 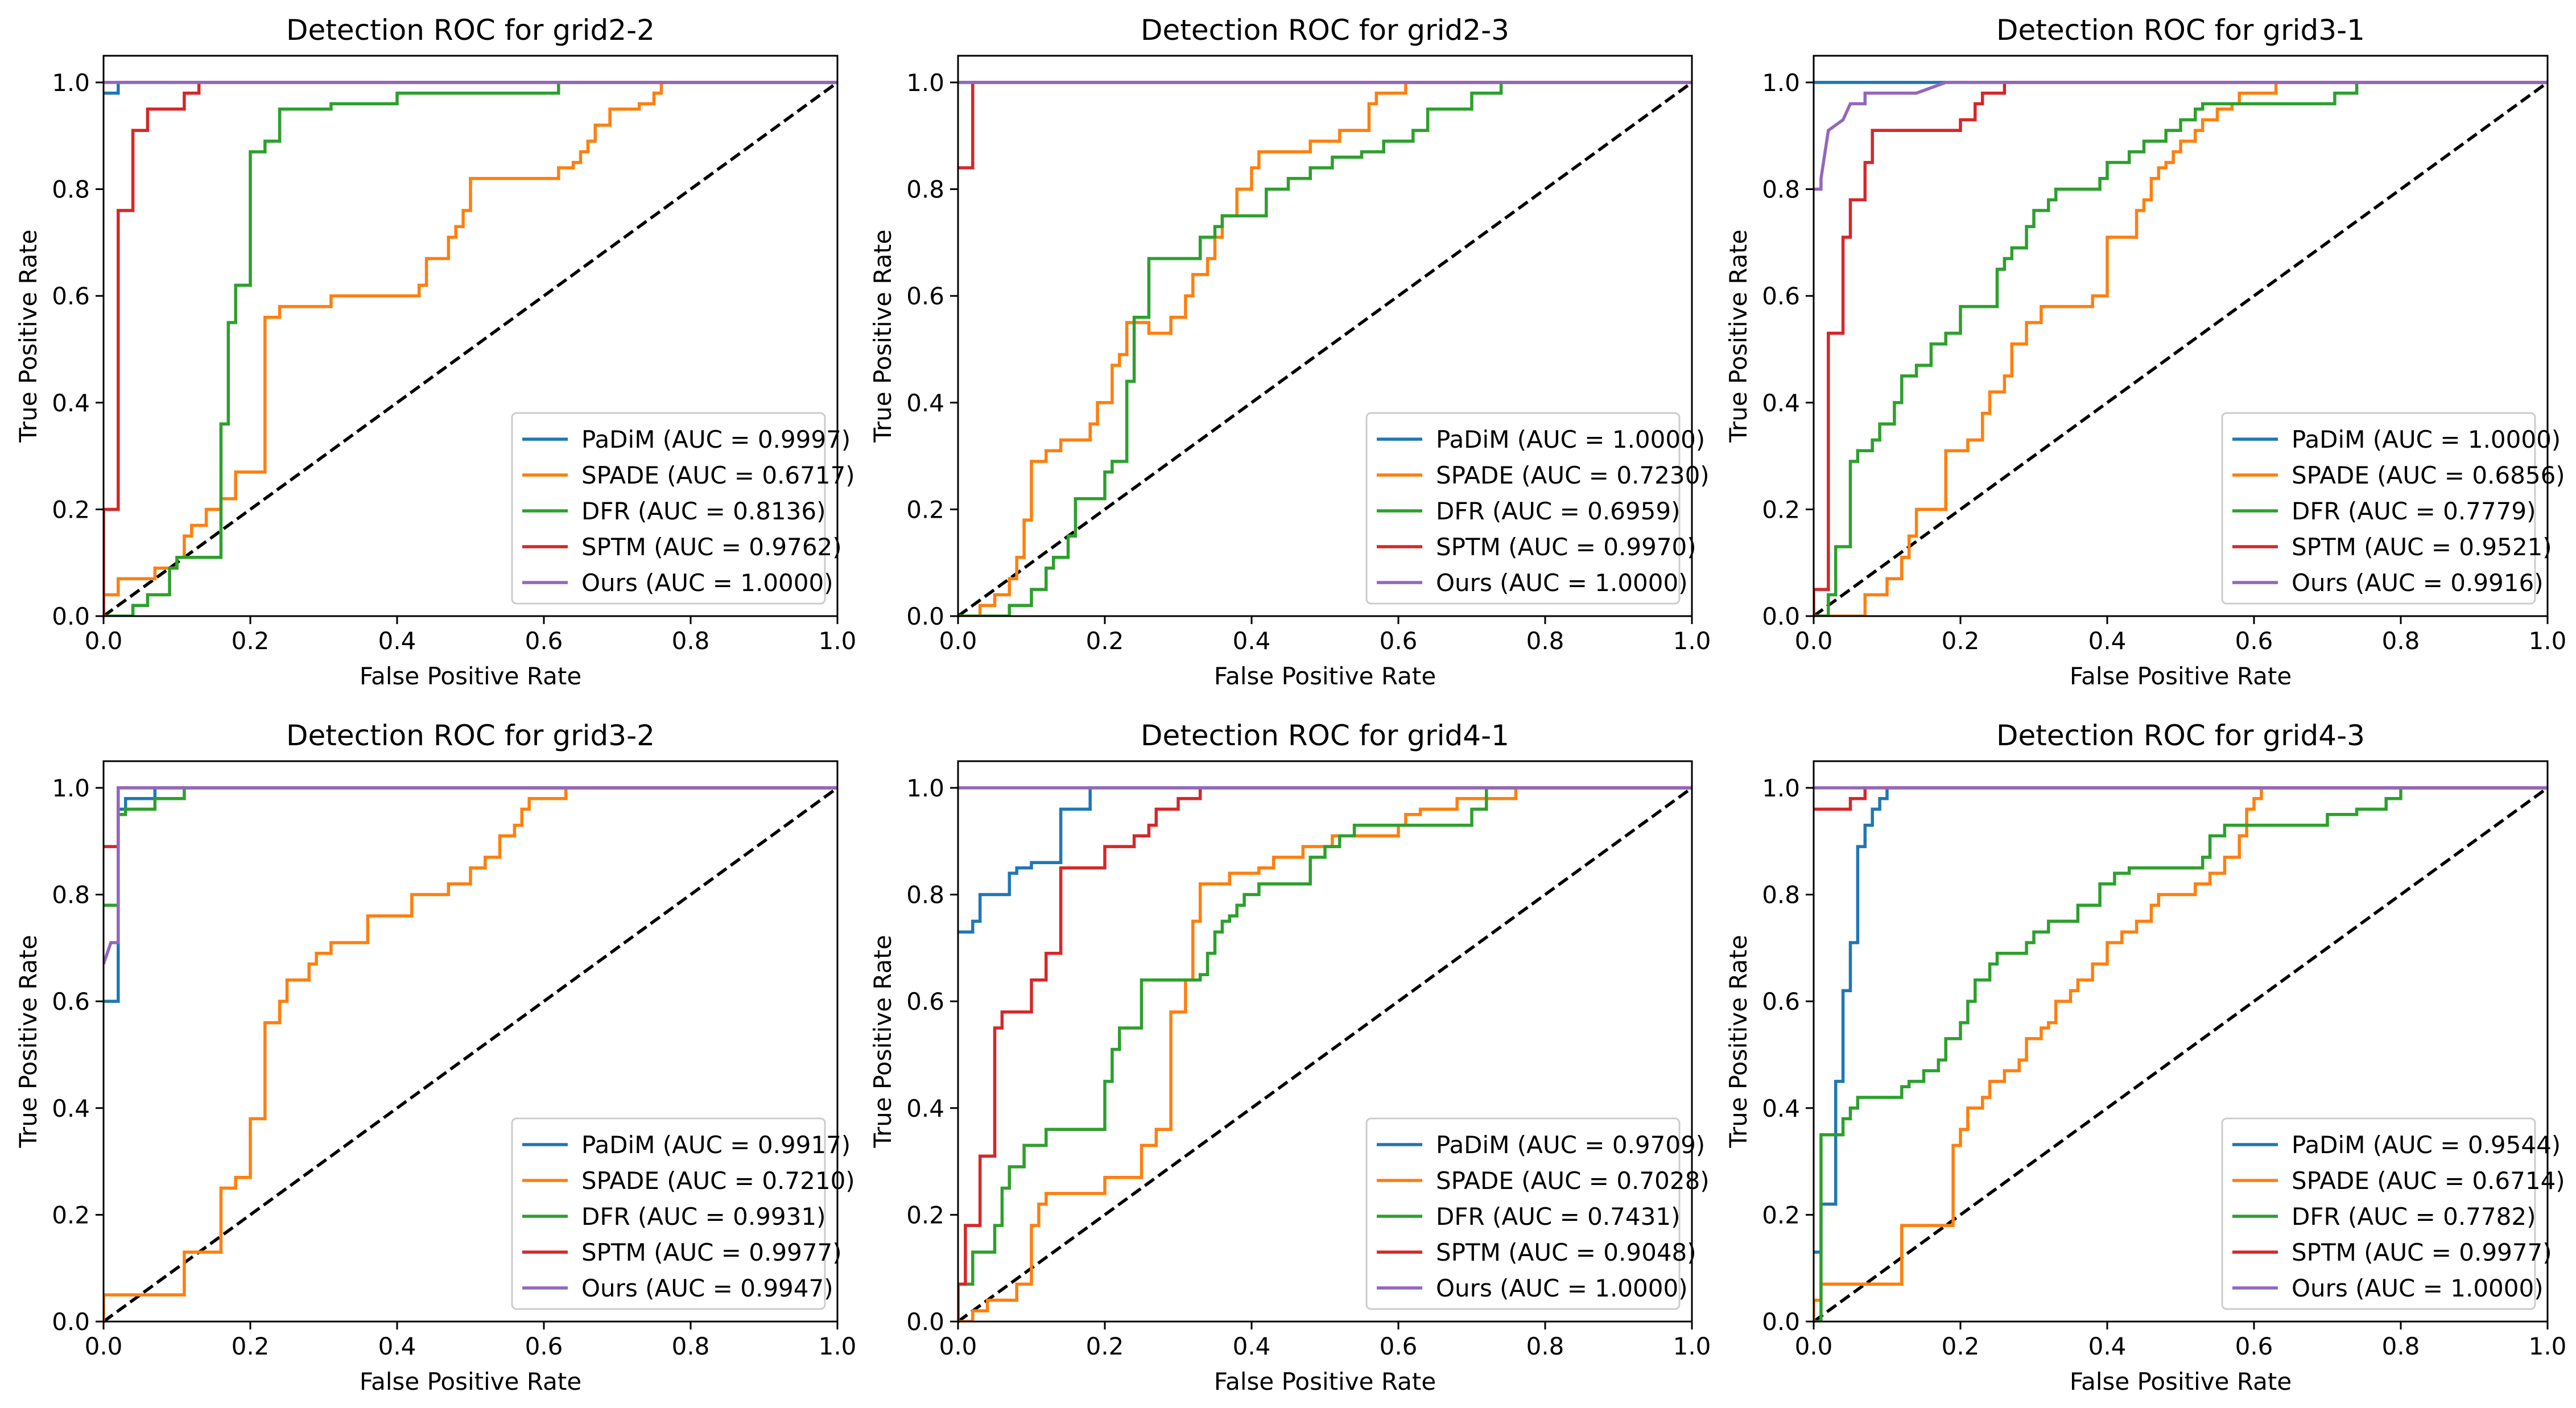 What do you see at coordinates (471, 735) in the screenshot?
I see `chart-title: Detection ROC for grid3-2` at bounding box center [471, 735].